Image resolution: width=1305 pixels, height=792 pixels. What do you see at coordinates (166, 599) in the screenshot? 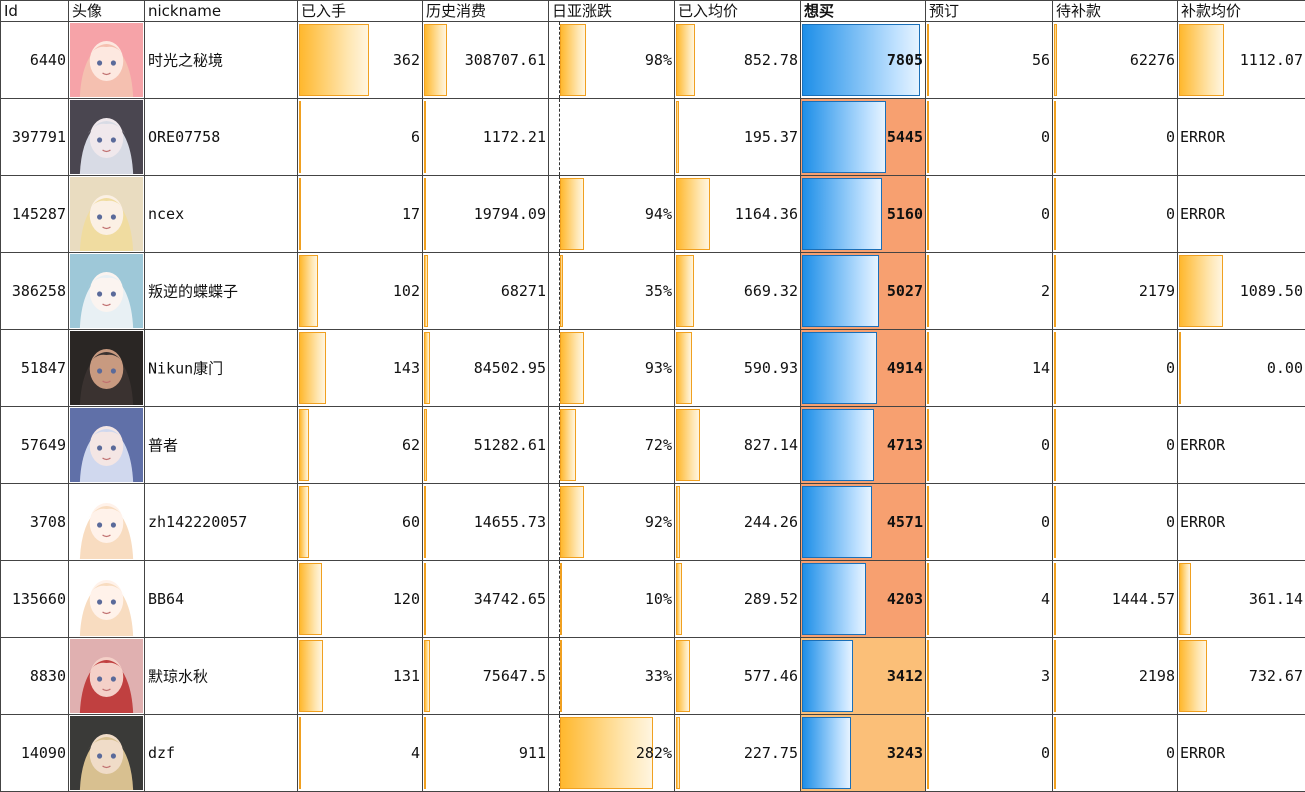
I see `nickname-value: BB64` at bounding box center [166, 599].